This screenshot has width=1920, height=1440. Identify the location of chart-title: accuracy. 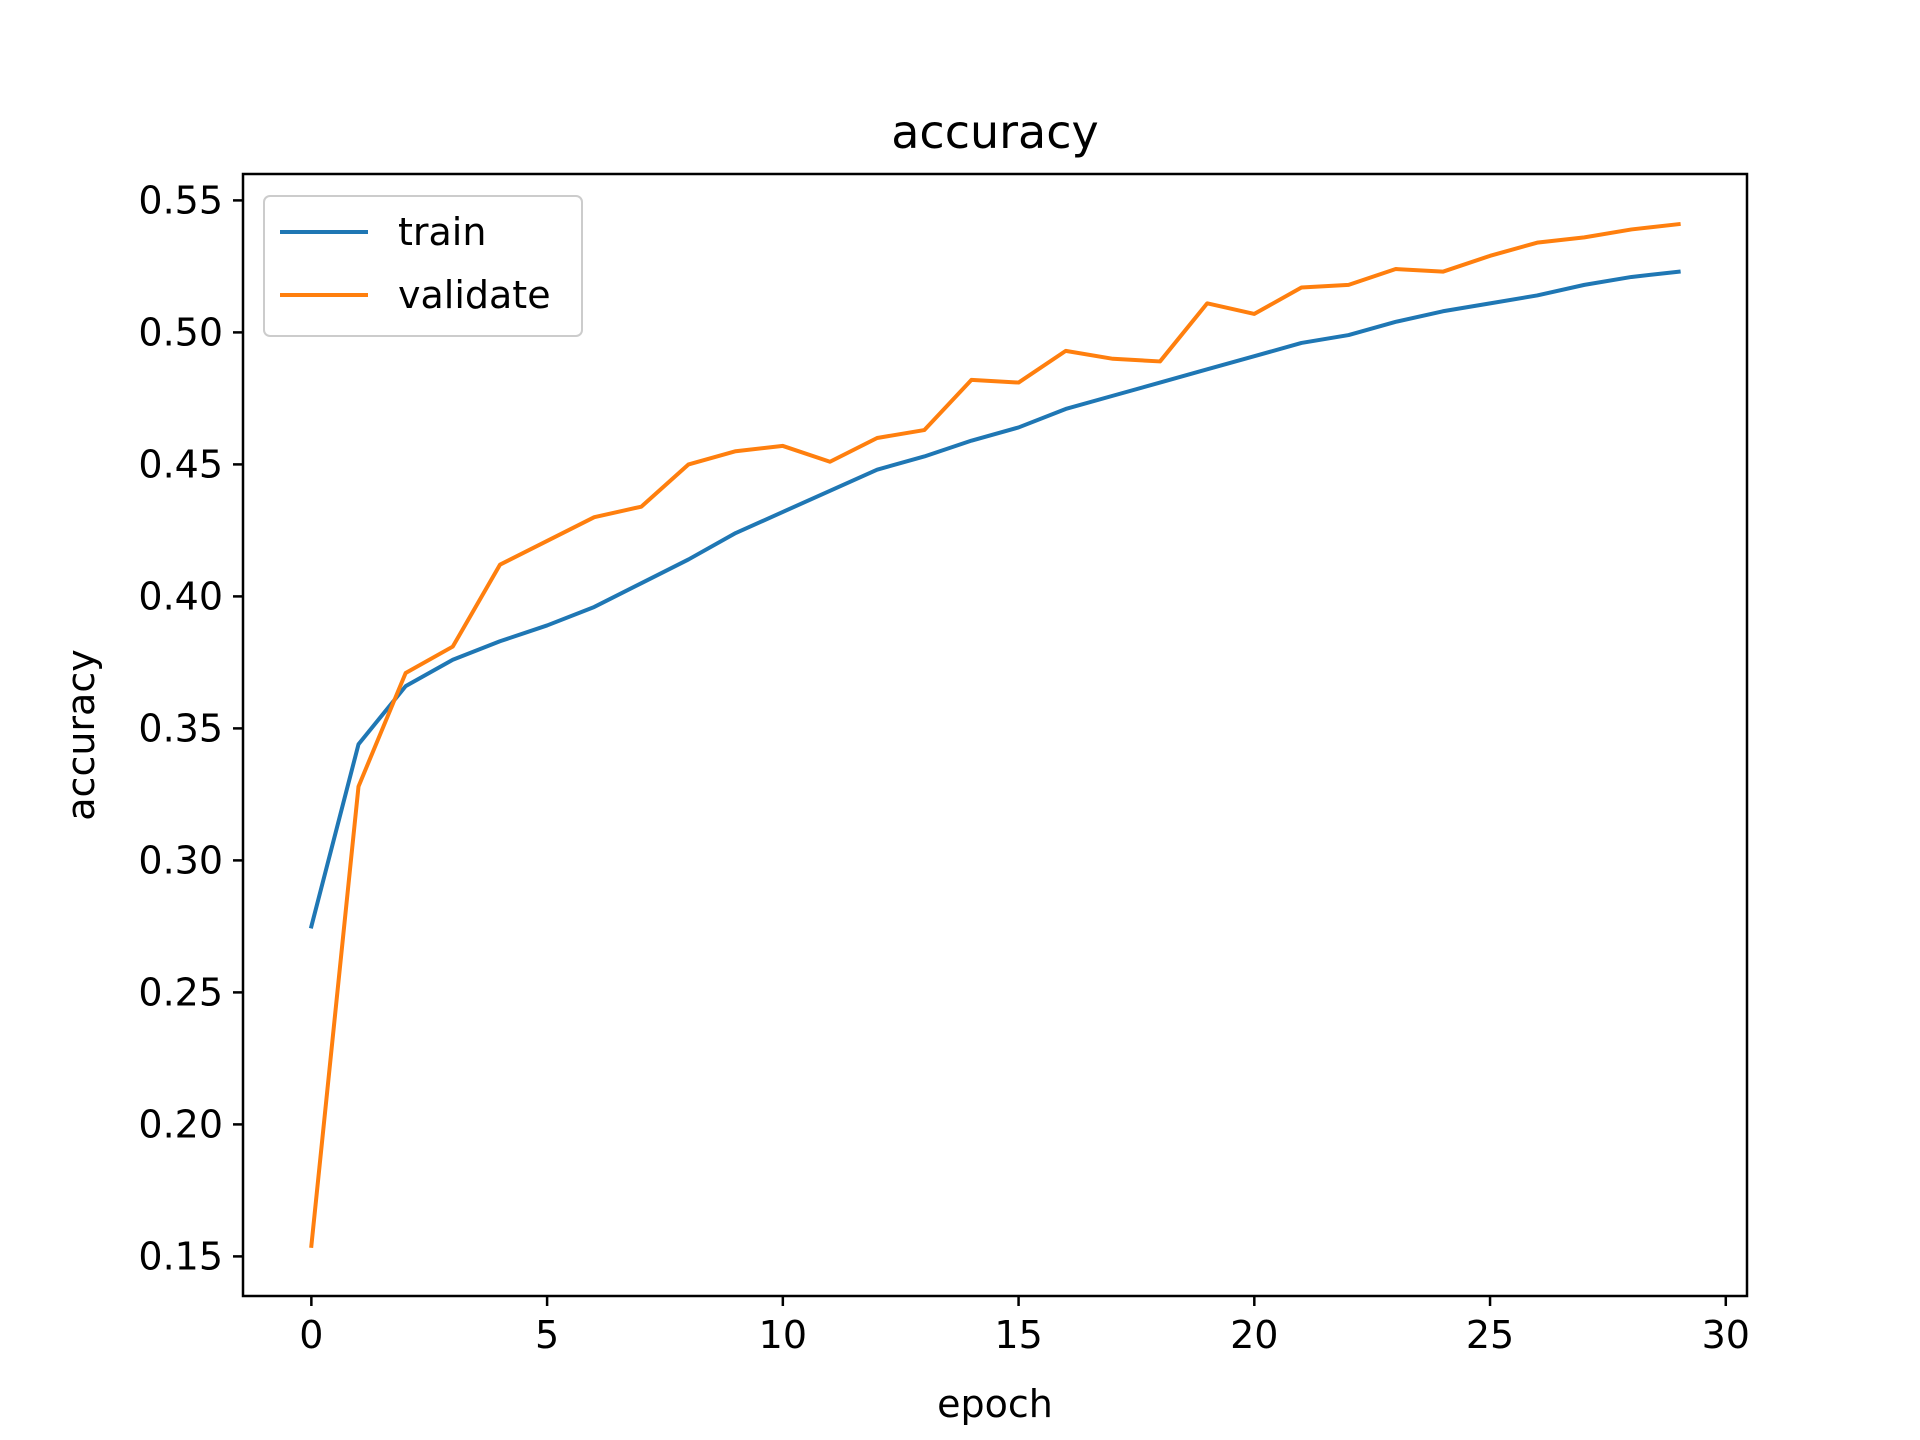
(995, 132).